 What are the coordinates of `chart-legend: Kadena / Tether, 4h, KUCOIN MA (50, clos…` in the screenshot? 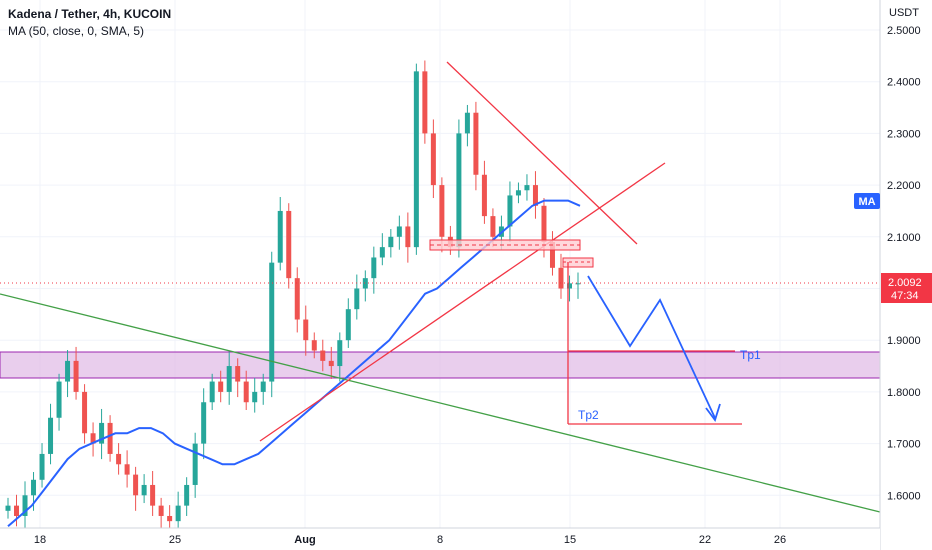 It's located at (89, 23).